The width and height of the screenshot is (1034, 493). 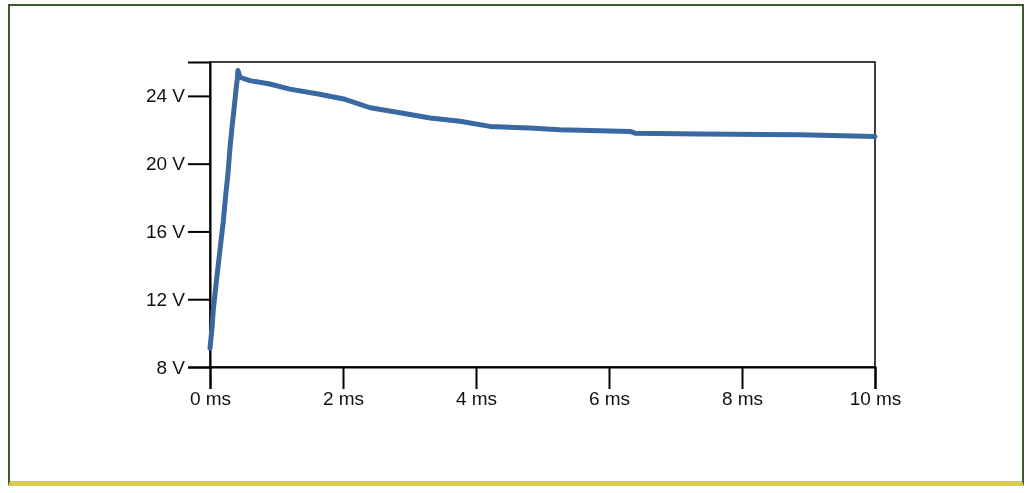 I want to click on x-tick-label: 6 ms, so click(x=609, y=399).